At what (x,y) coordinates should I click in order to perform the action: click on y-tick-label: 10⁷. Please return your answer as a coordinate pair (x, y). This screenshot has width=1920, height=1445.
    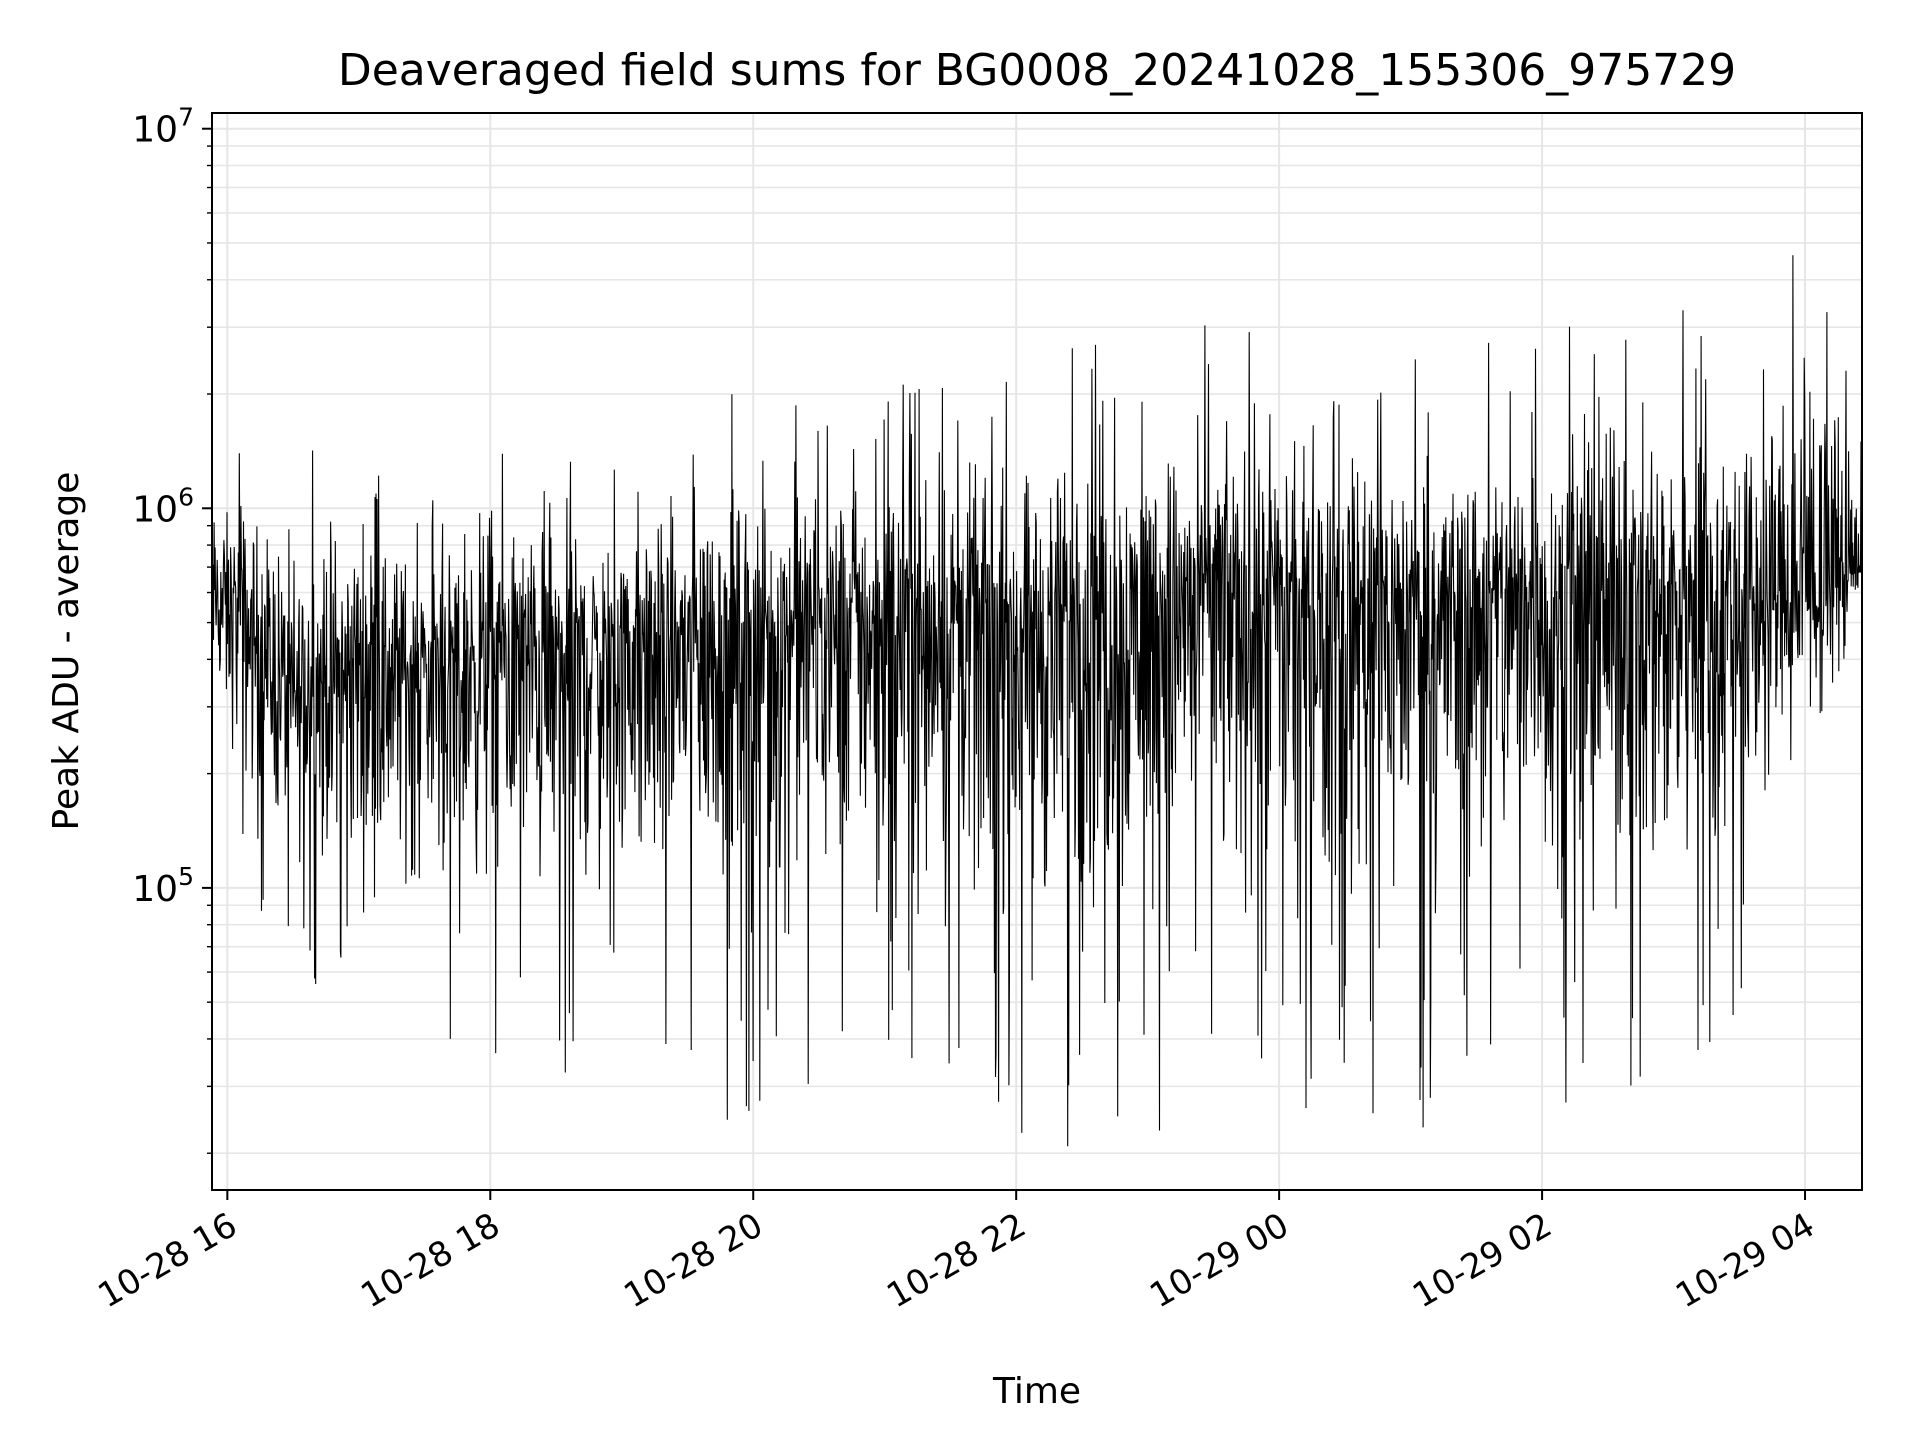
    Looking at the image, I should click on (163, 127).